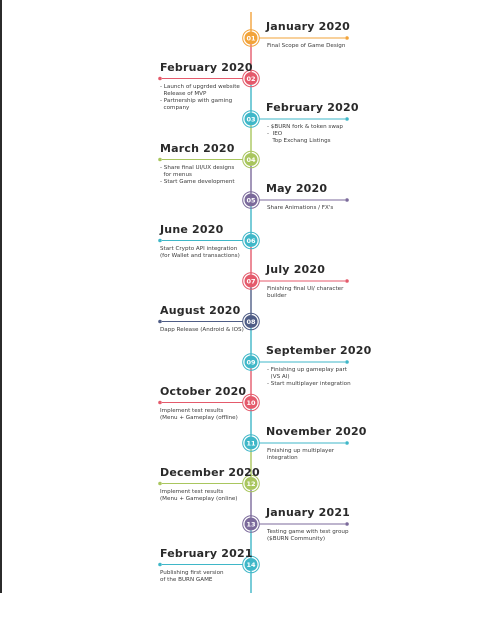  I want to click on milestone-description: Finishing up multiplayer integration, so click(301, 455).